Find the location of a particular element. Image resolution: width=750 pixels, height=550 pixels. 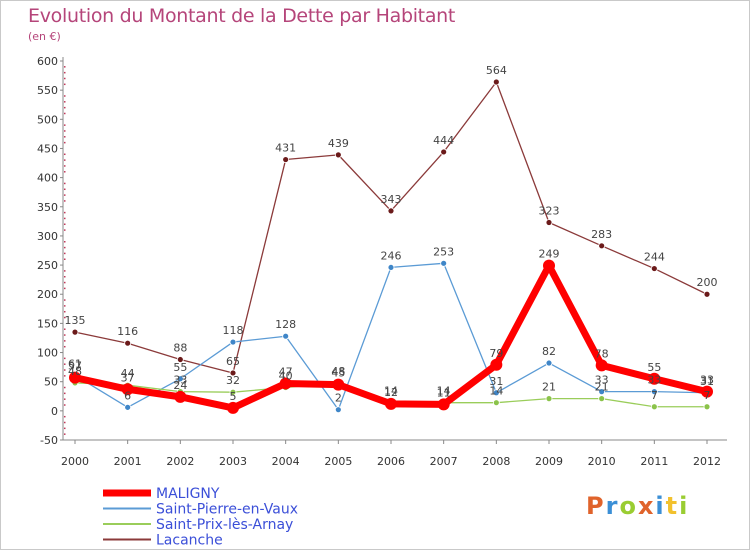

data-label: 24 is located at coordinates (180, 385).